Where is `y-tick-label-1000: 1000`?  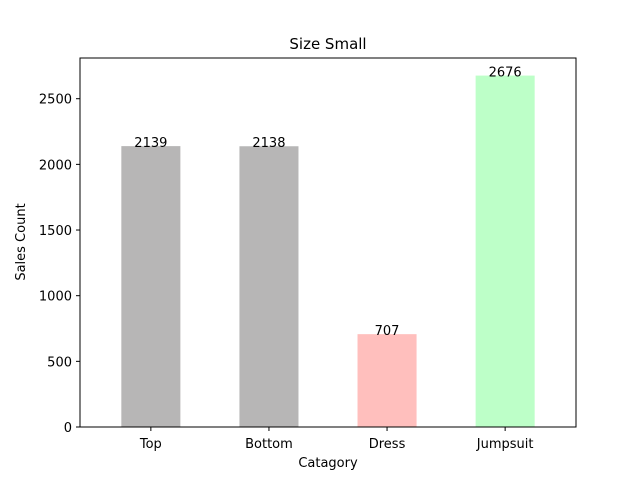
y-tick-label-1000: 1000 is located at coordinates (55, 297).